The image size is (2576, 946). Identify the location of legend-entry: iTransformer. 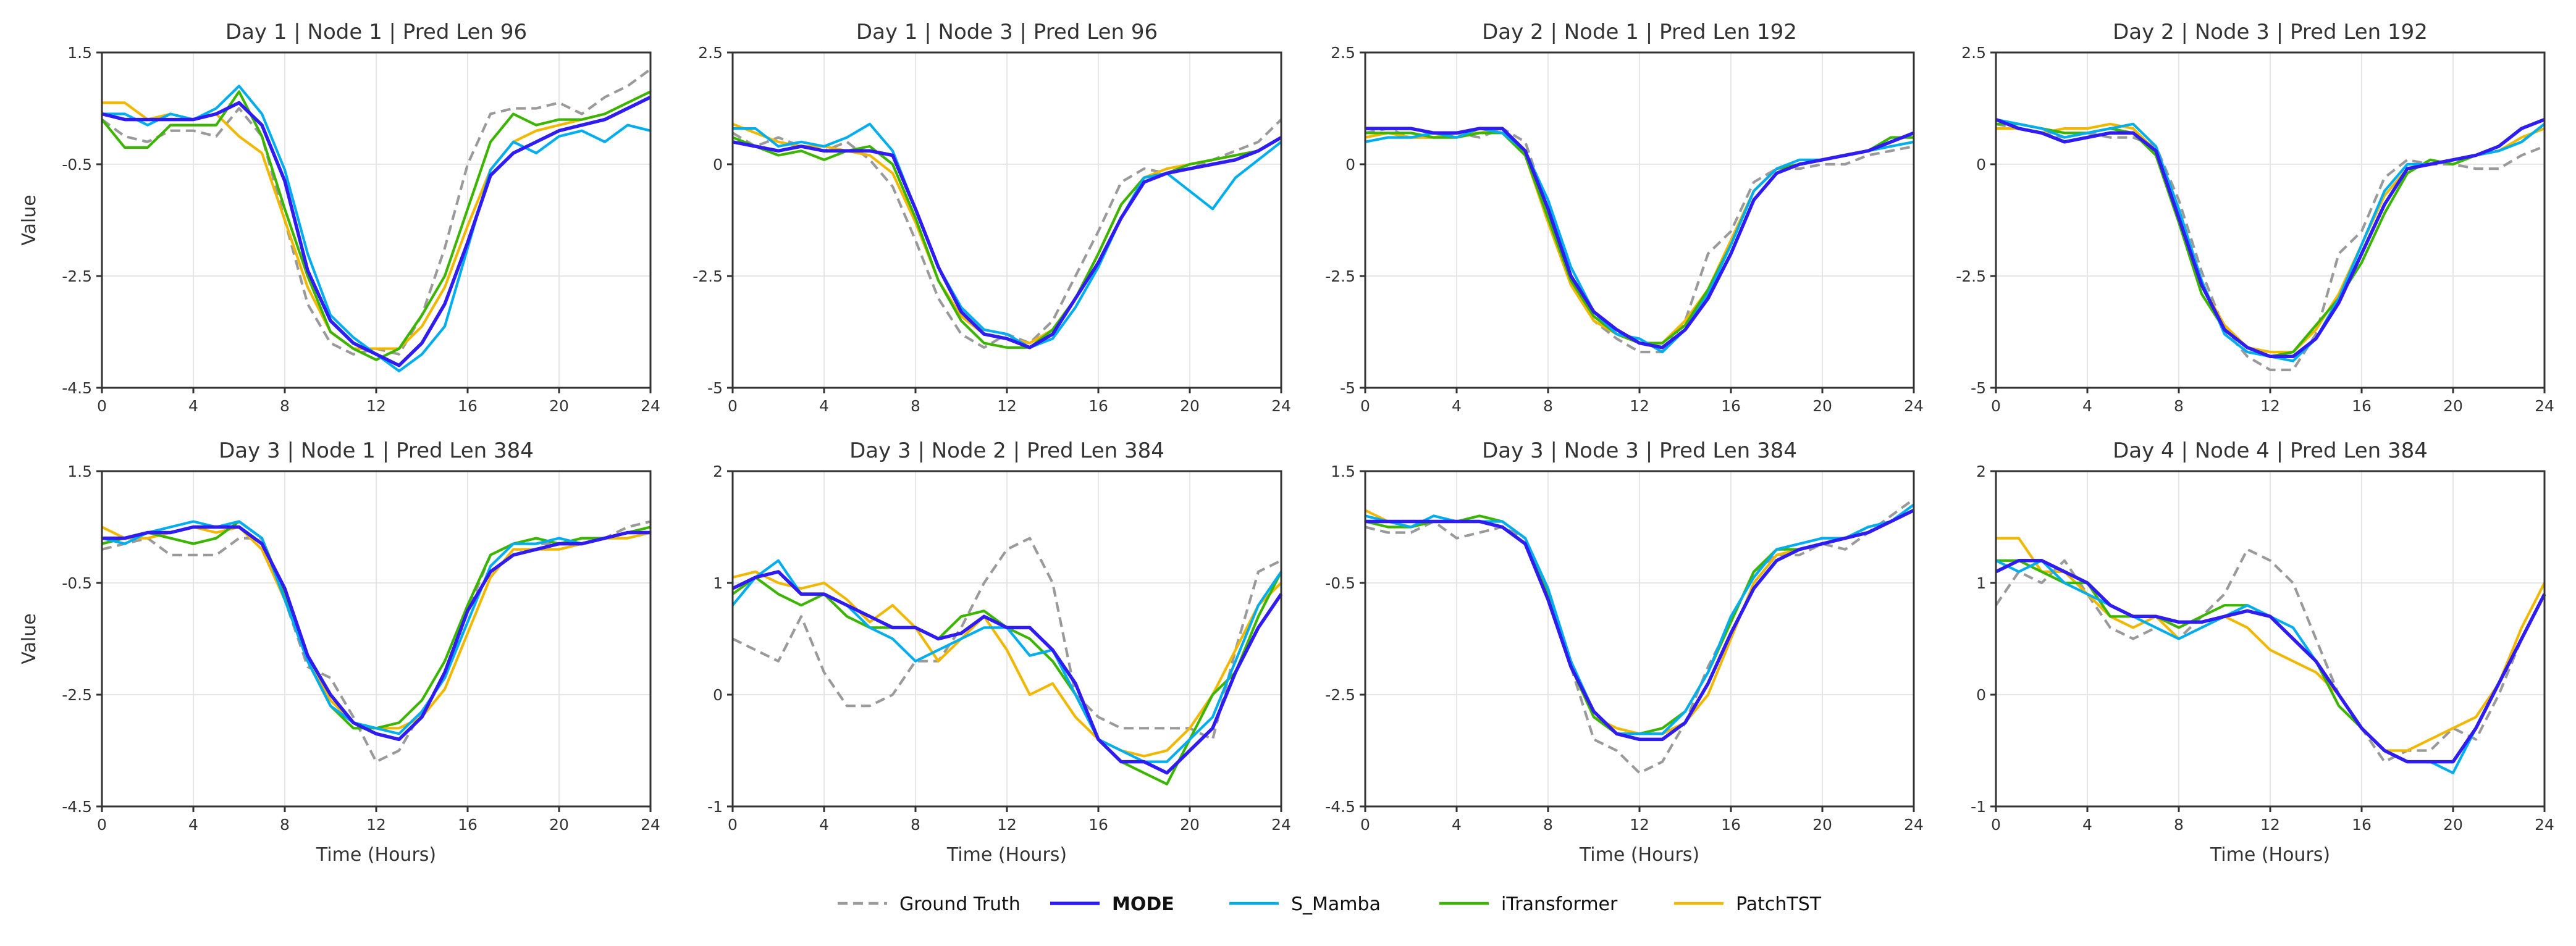
(1528, 904).